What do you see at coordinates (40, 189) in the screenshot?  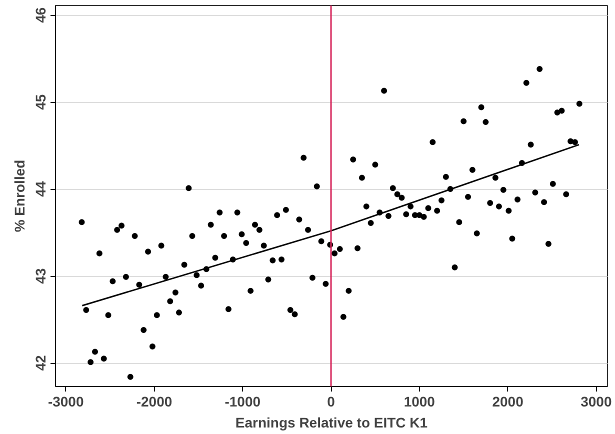 I see `y-tick-label: 44` at bounding box center [40, 189].